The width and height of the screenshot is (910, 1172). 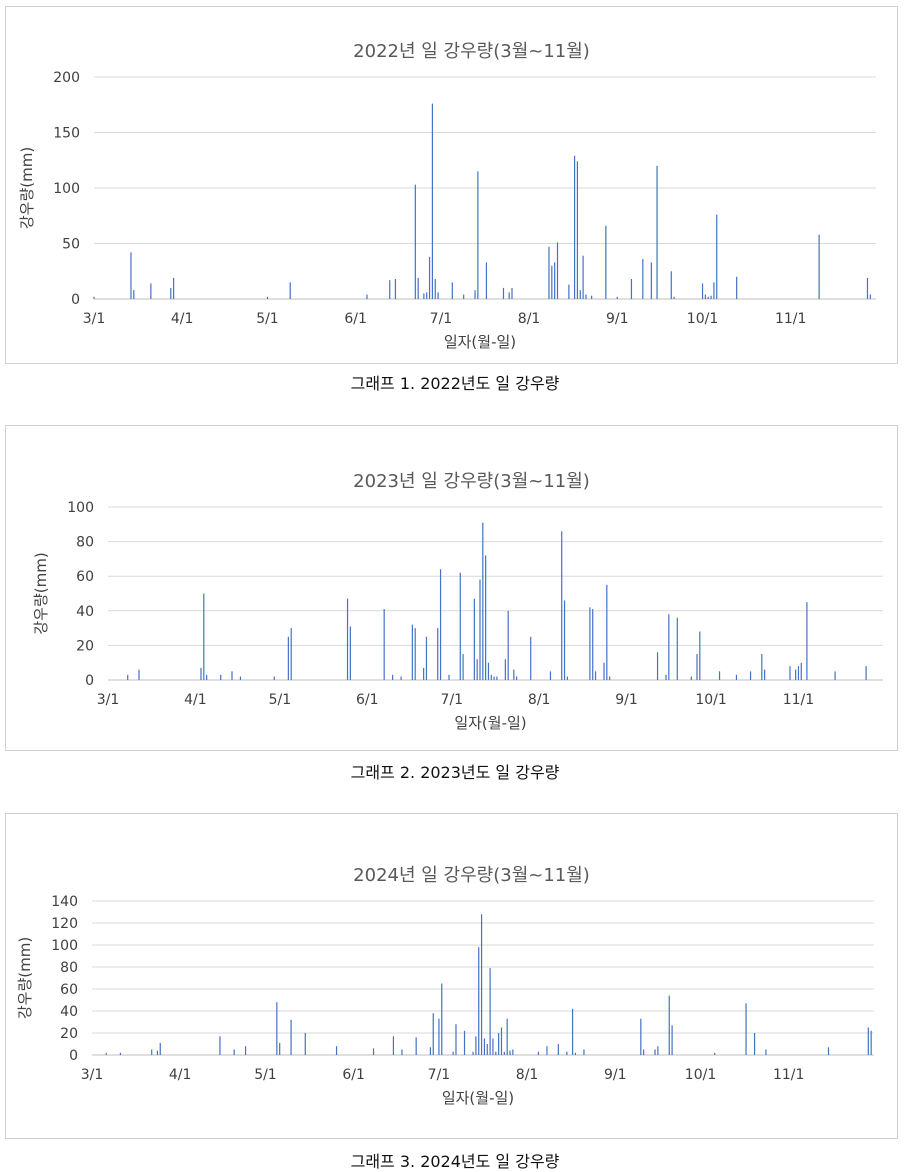 What do you see at coordinates (439, 1075) in the screenshot?
I see `x-tick-label: 7/1` at bounding box center [439, 1075].